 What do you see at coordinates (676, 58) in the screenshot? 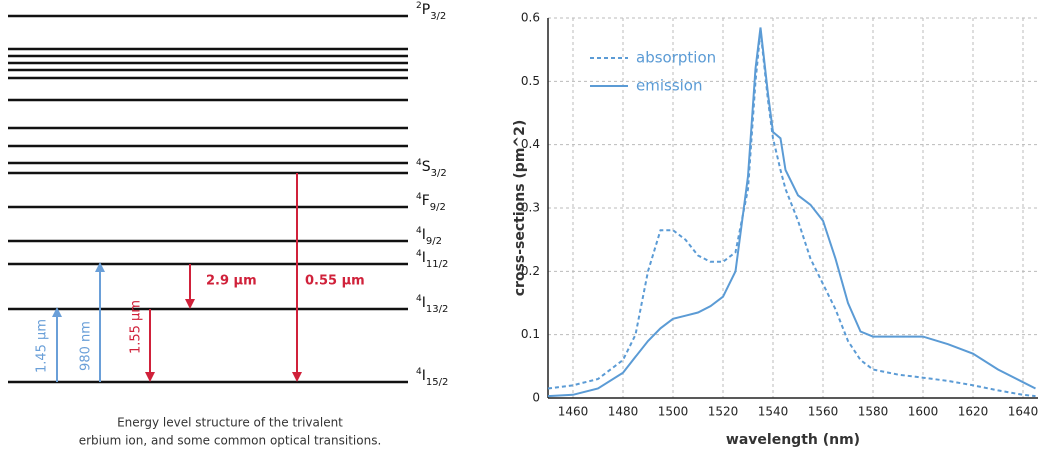
I see `legend-label: absorption` at bounding box center [676, 58].